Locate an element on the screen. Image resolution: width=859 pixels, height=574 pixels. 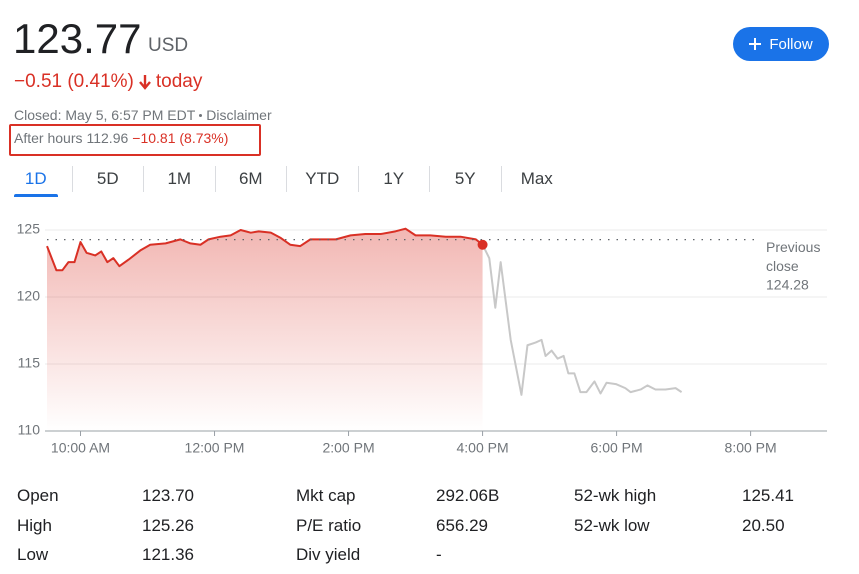
y-tick-label: 115 is located at coordinates (29, 363).